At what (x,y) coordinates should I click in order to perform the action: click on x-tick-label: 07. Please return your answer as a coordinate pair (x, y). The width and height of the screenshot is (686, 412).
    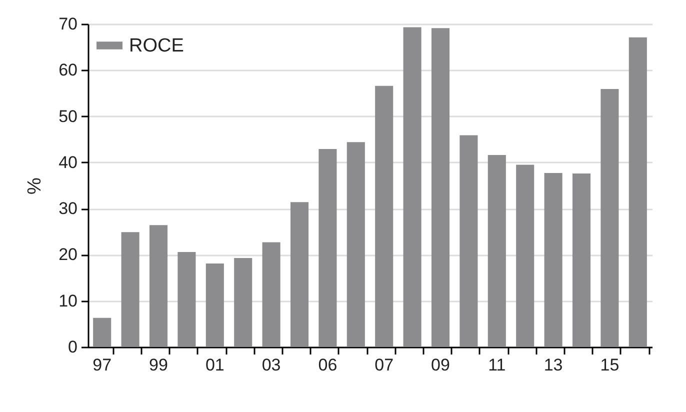
    Looking at the image, I should click on (384, 365).